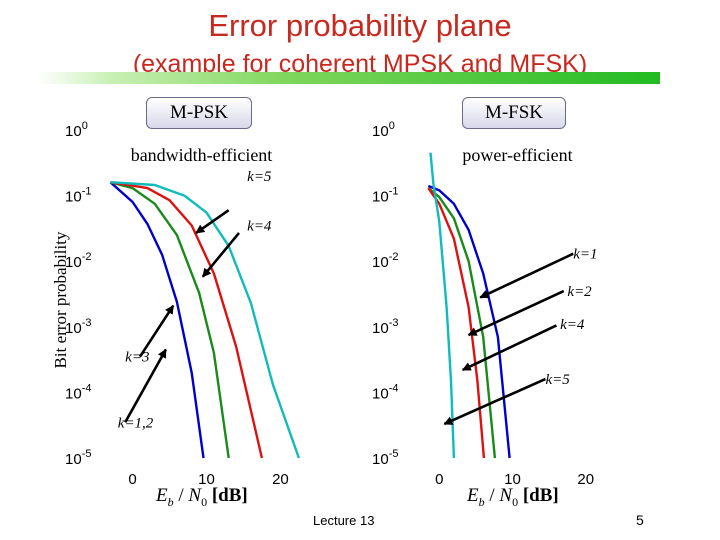  Describe the element at coordinates (137, 358) in the screenshot. I see `annotation-label: k=3` at that location.